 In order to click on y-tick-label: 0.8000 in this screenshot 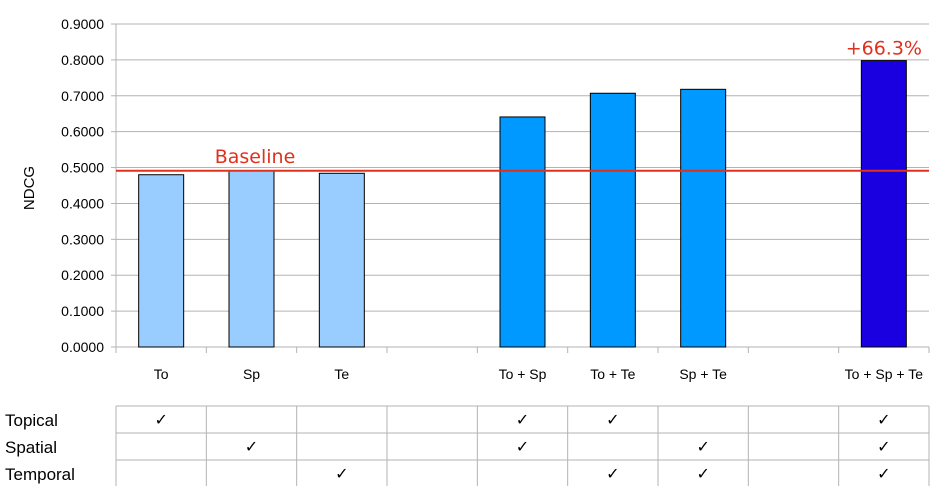, I will do `click(82, 60)`.